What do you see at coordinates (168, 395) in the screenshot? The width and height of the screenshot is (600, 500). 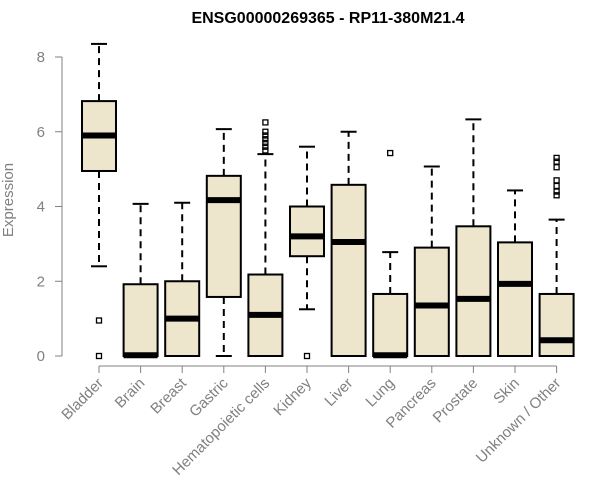 I see `x-tick-label: Breast` at bounding box center [168, 395].